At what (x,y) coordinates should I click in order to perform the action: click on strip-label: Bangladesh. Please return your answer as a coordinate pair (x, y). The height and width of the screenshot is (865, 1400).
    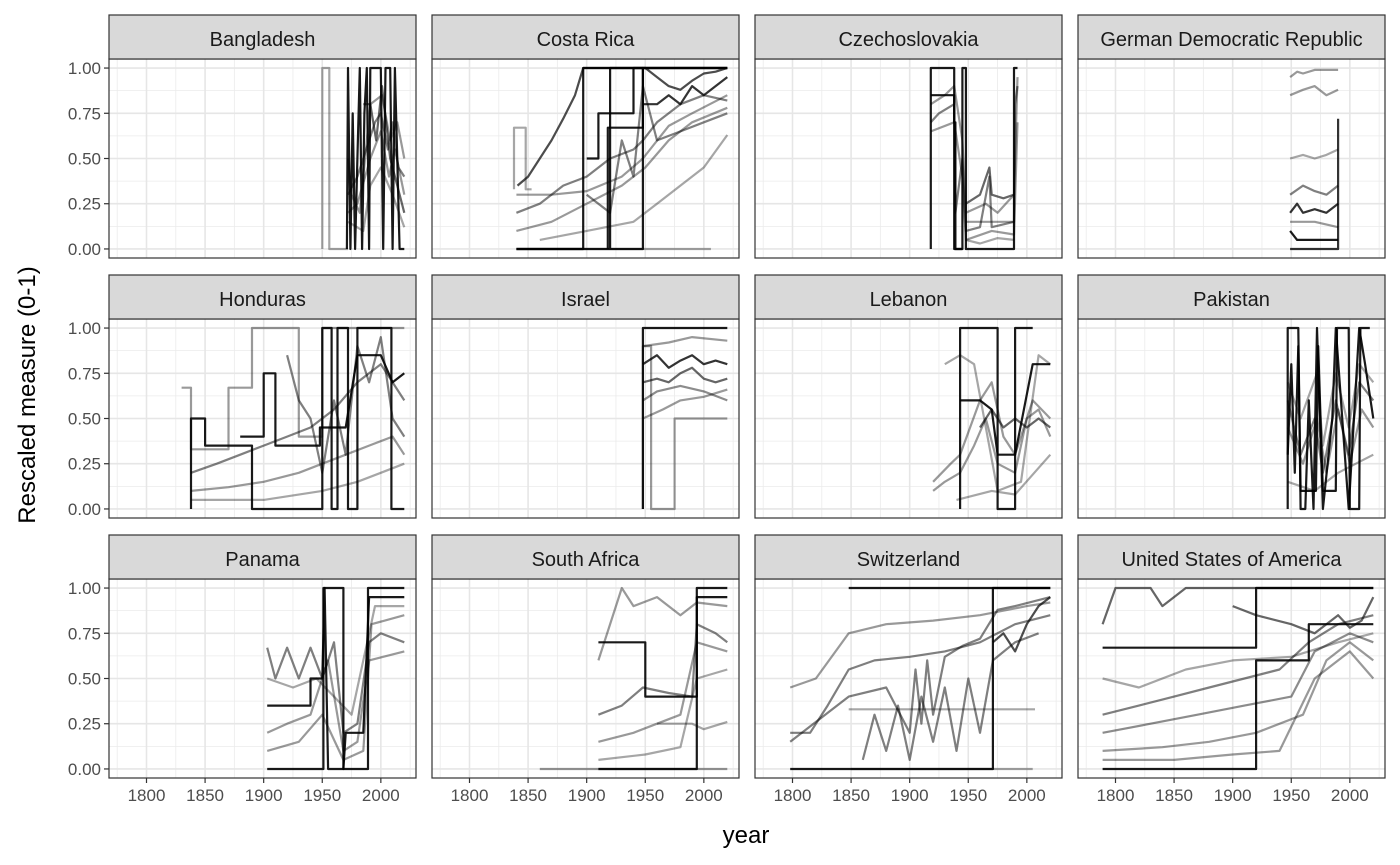
    Looking at the image, I should click on (263, 40).